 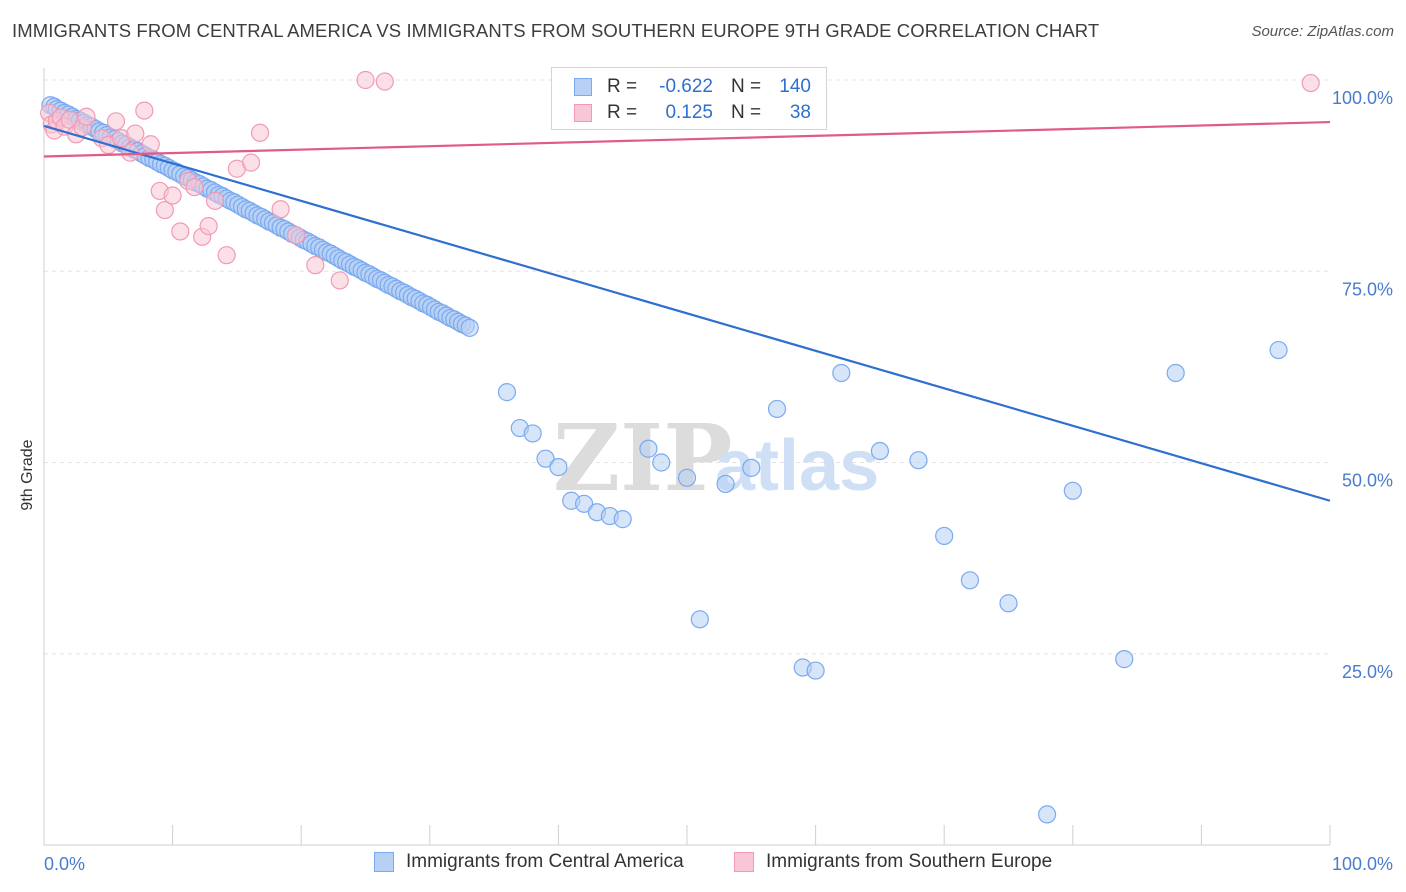 I want to click on watermark-zip: ZIP, so click(x=642, y=458).